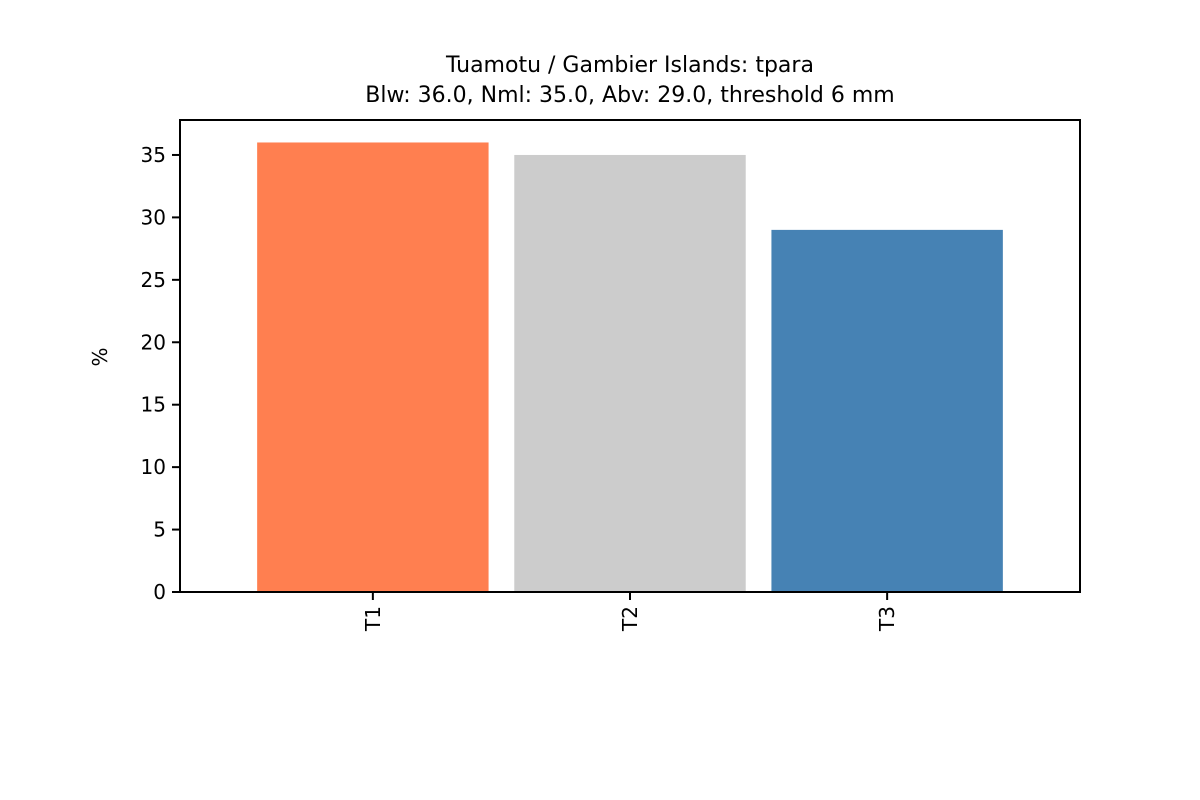  Describe the element at coordinates (153, 405) in the screenshot. I see `y-tick-label: 15` at that location.